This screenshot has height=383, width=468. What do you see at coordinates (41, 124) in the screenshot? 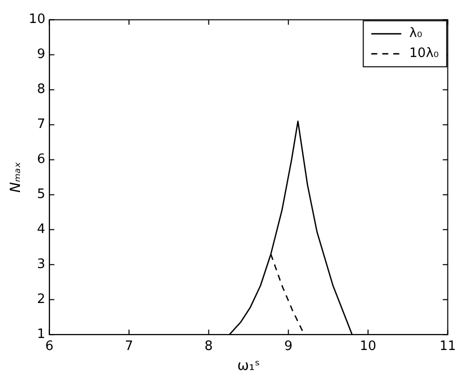
I see `y-tick-label: 7` at bounding box center [41, 124].